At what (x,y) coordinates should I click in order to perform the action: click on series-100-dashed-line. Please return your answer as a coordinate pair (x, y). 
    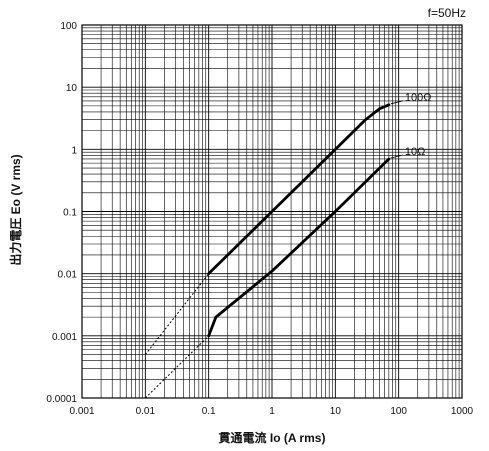
    Looking at the image, I should click on (177, 314).